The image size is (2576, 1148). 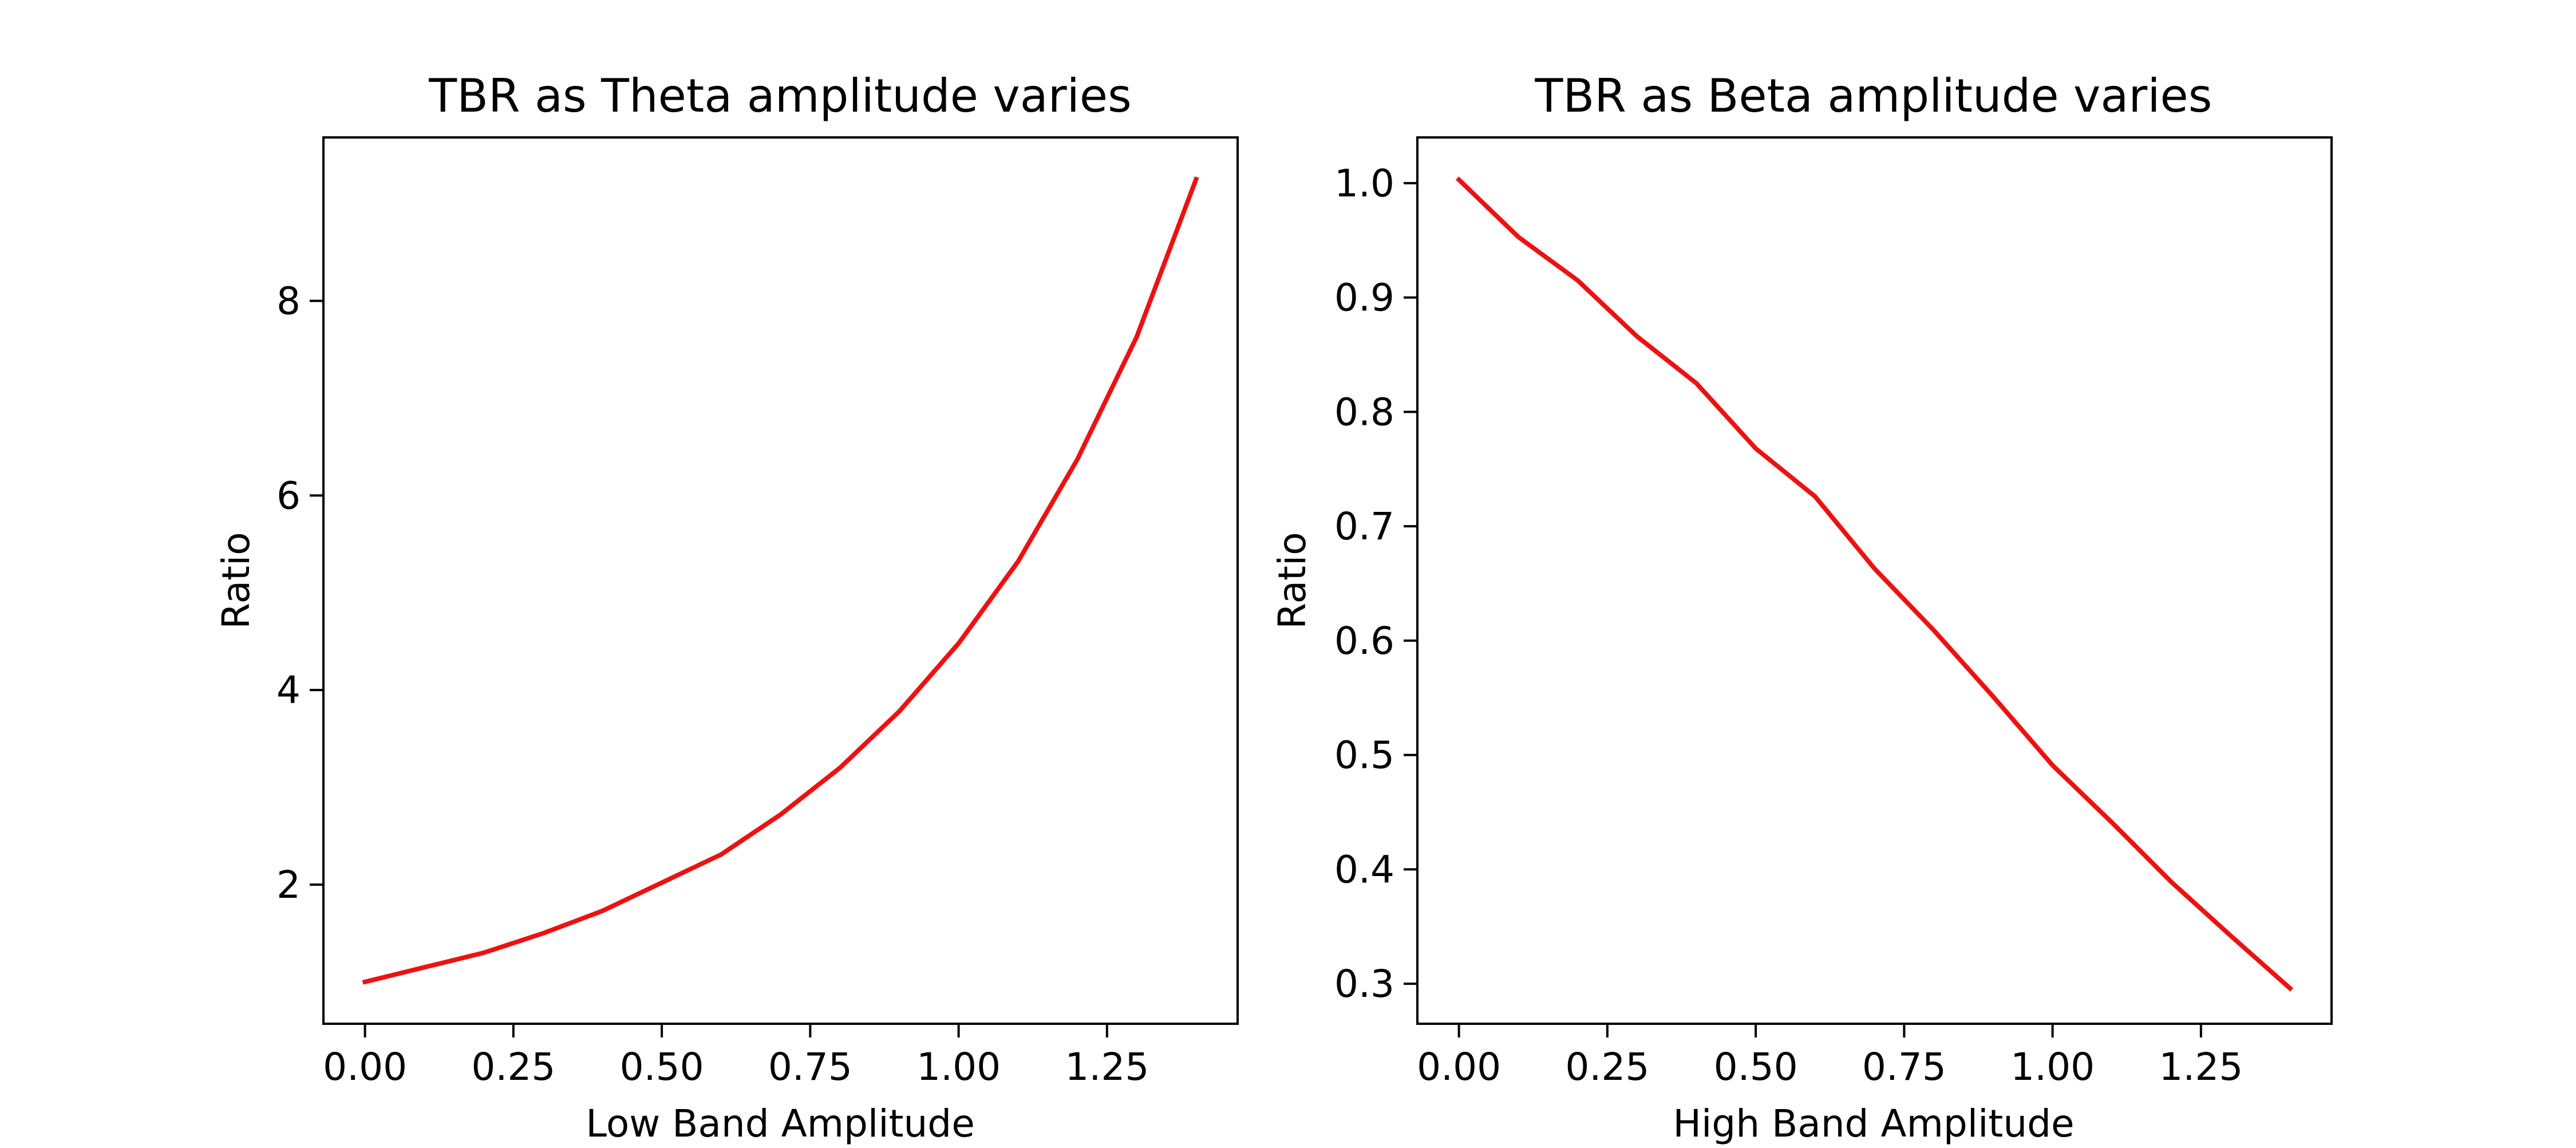 I want to click on y-tick-label: 0.4, so click(x=1364, y=869).